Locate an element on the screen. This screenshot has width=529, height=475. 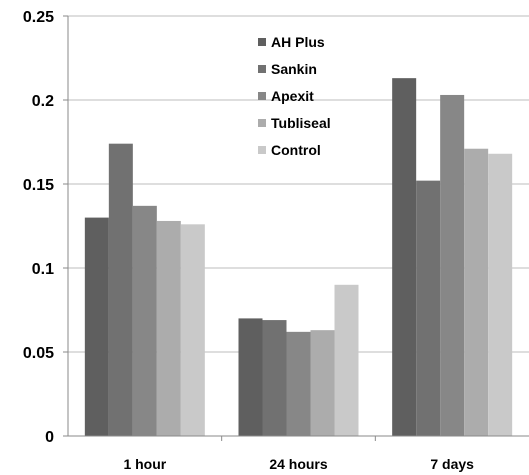
y-tick-label: 0.15 is located at coordinates (38, 185).